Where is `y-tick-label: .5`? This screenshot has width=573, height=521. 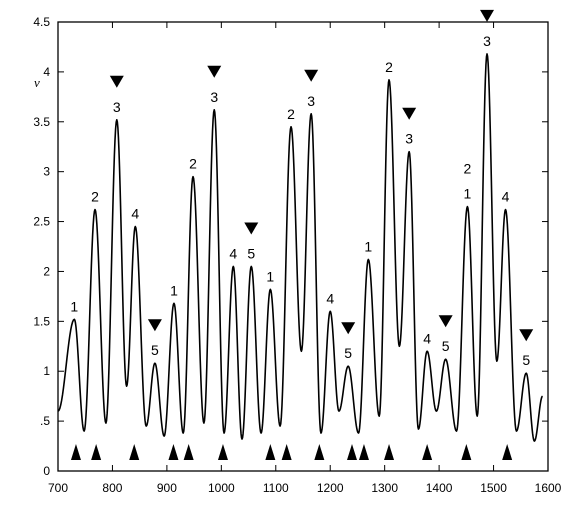 y-tick-label: .5 is located at coordinates (45, 421).